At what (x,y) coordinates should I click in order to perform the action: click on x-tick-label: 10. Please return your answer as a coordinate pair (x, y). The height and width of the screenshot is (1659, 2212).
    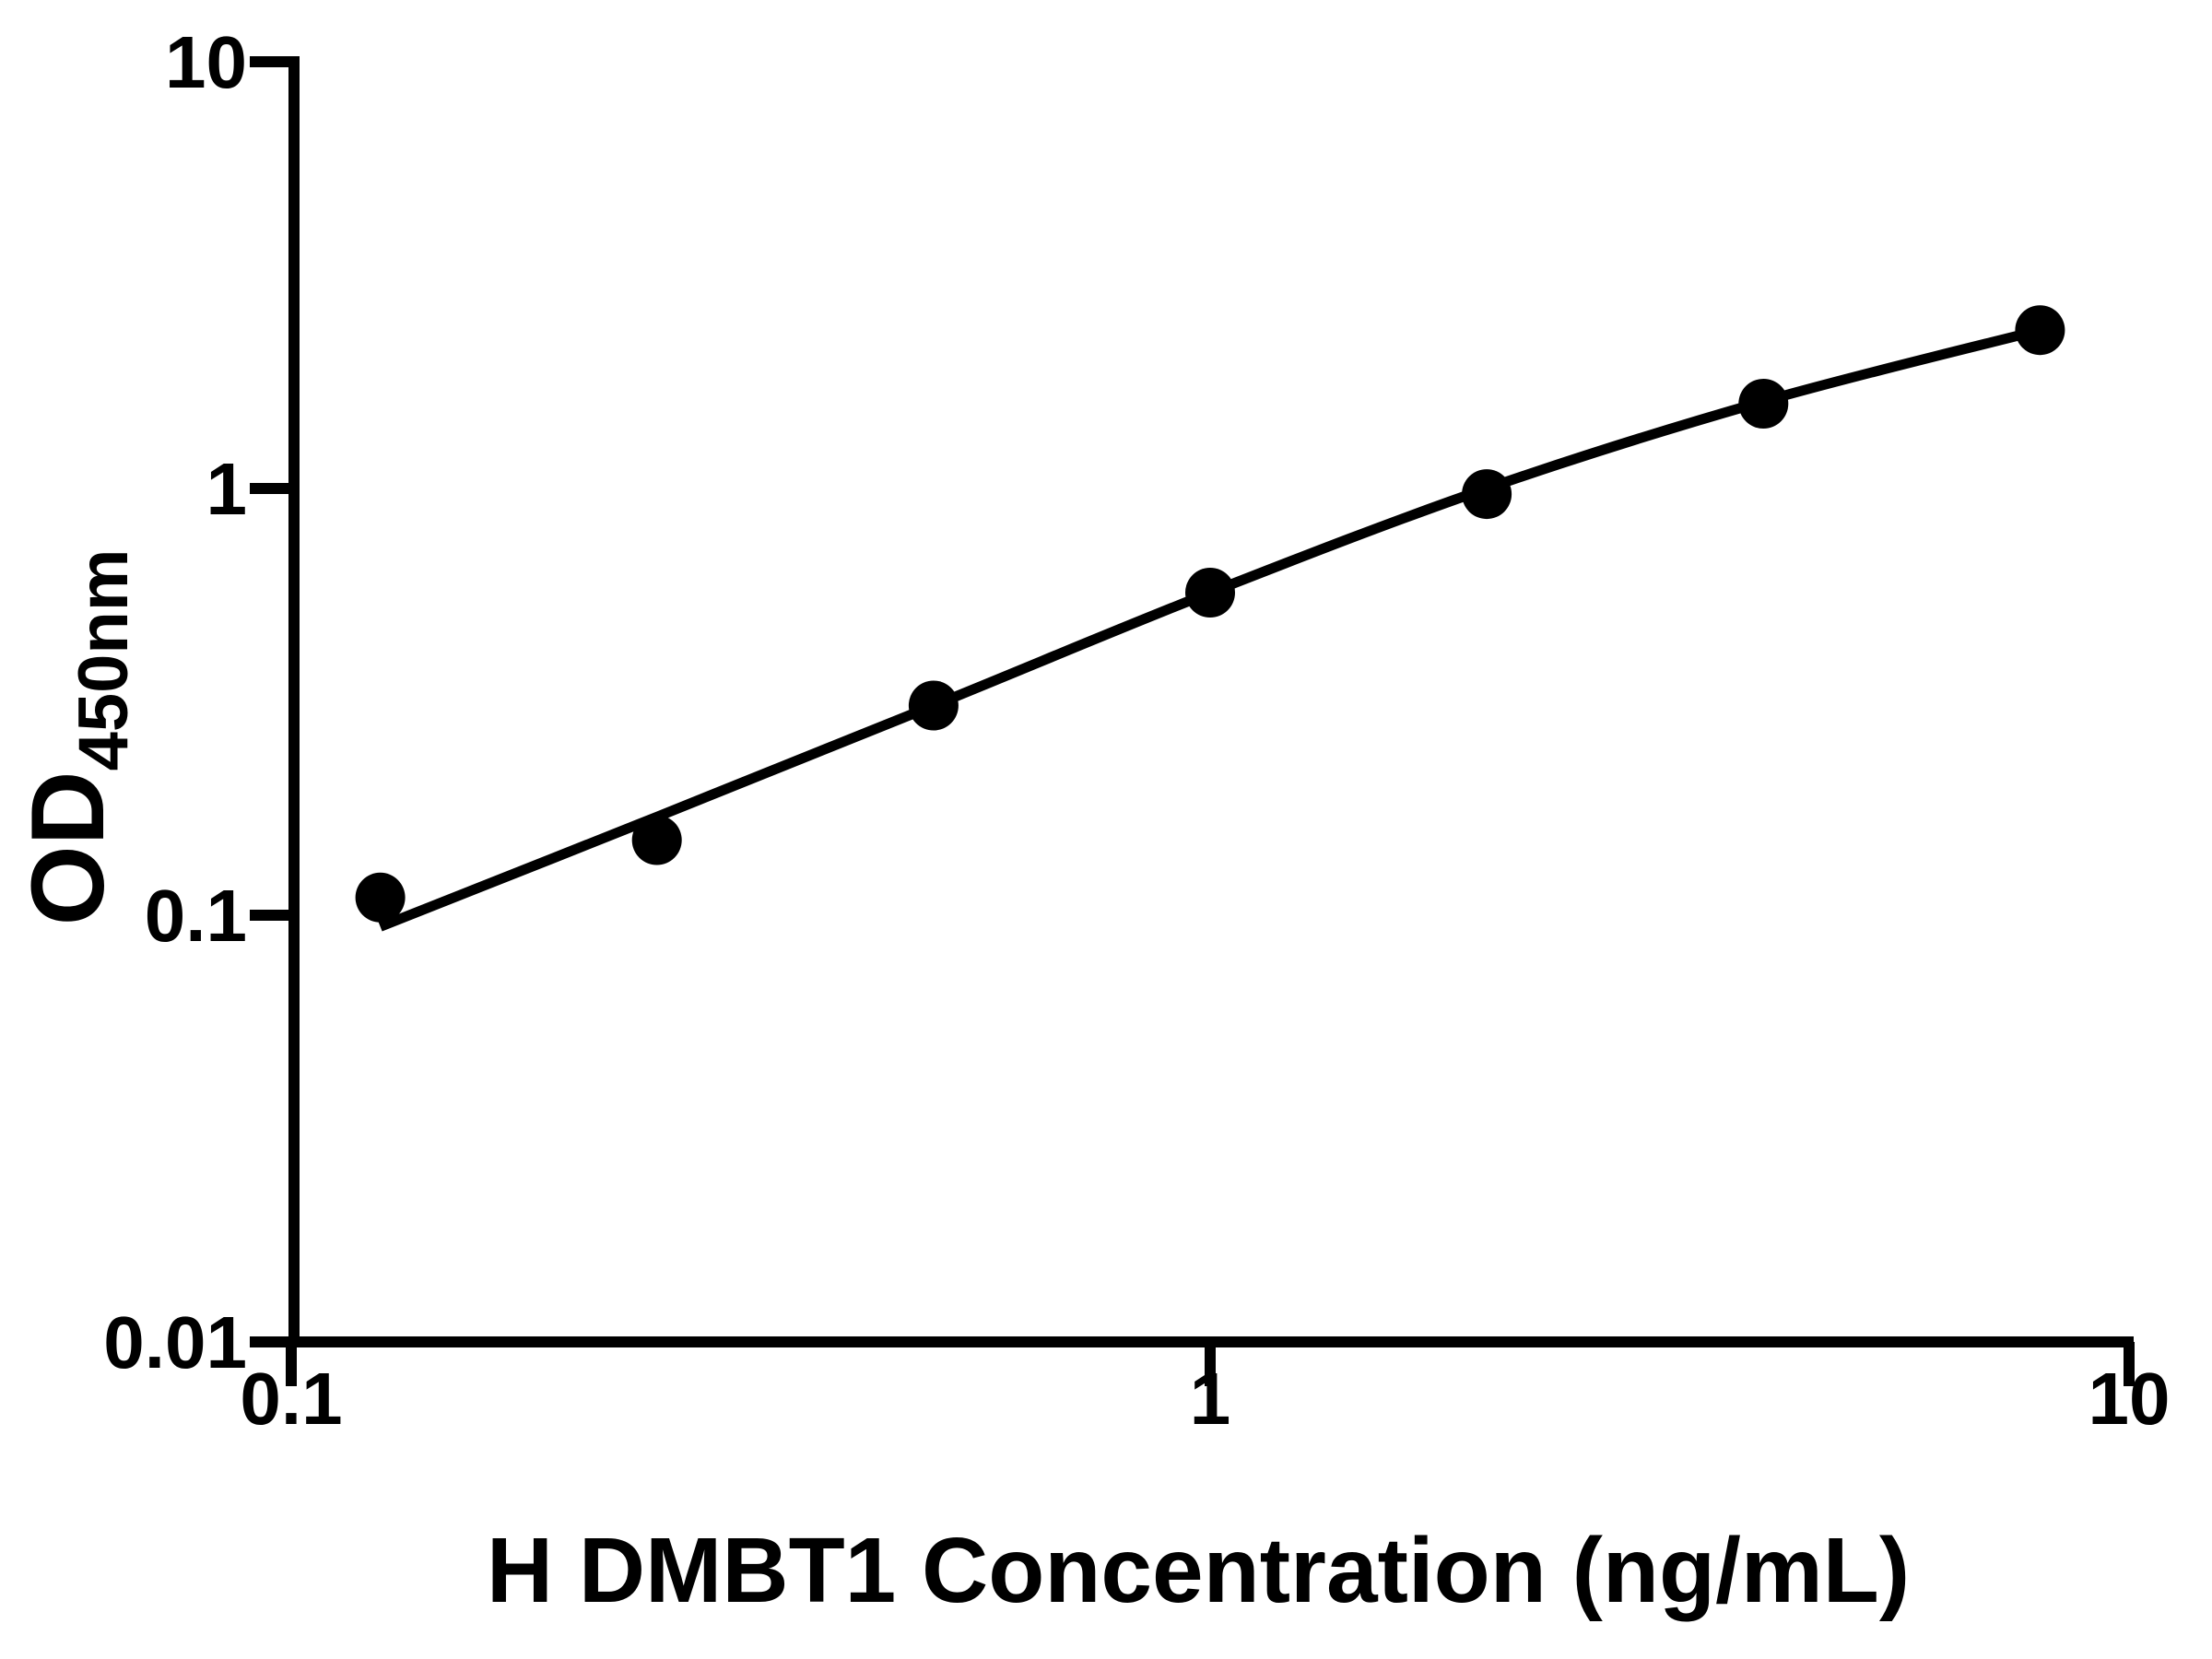
    Looking at the image, I should click on (2129, 1399).